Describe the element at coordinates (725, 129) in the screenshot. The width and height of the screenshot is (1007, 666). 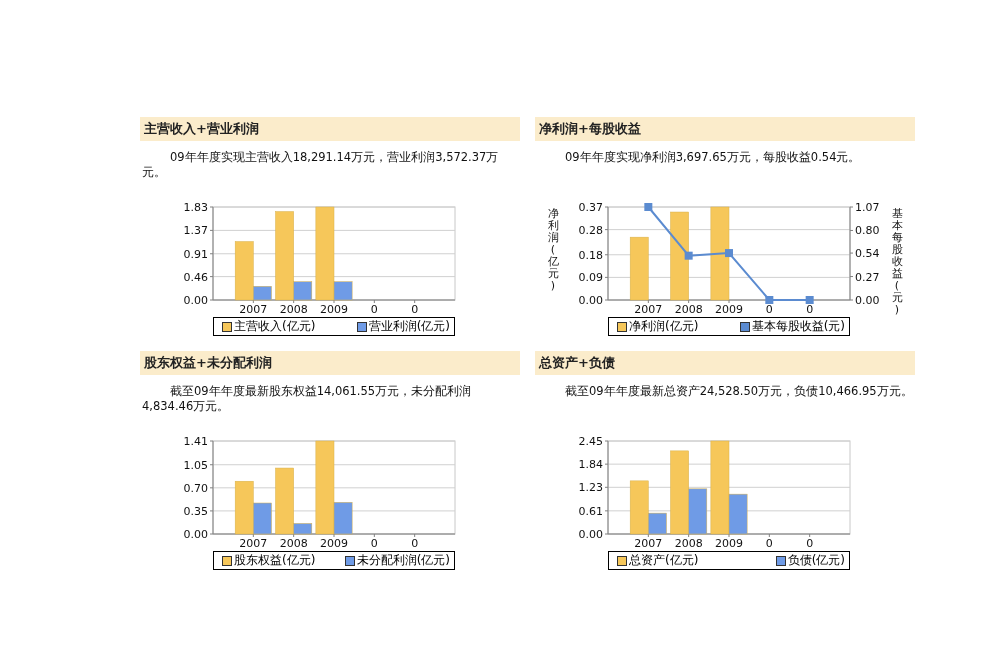
I see `chart-title: 净利润+每股收益` at that location.